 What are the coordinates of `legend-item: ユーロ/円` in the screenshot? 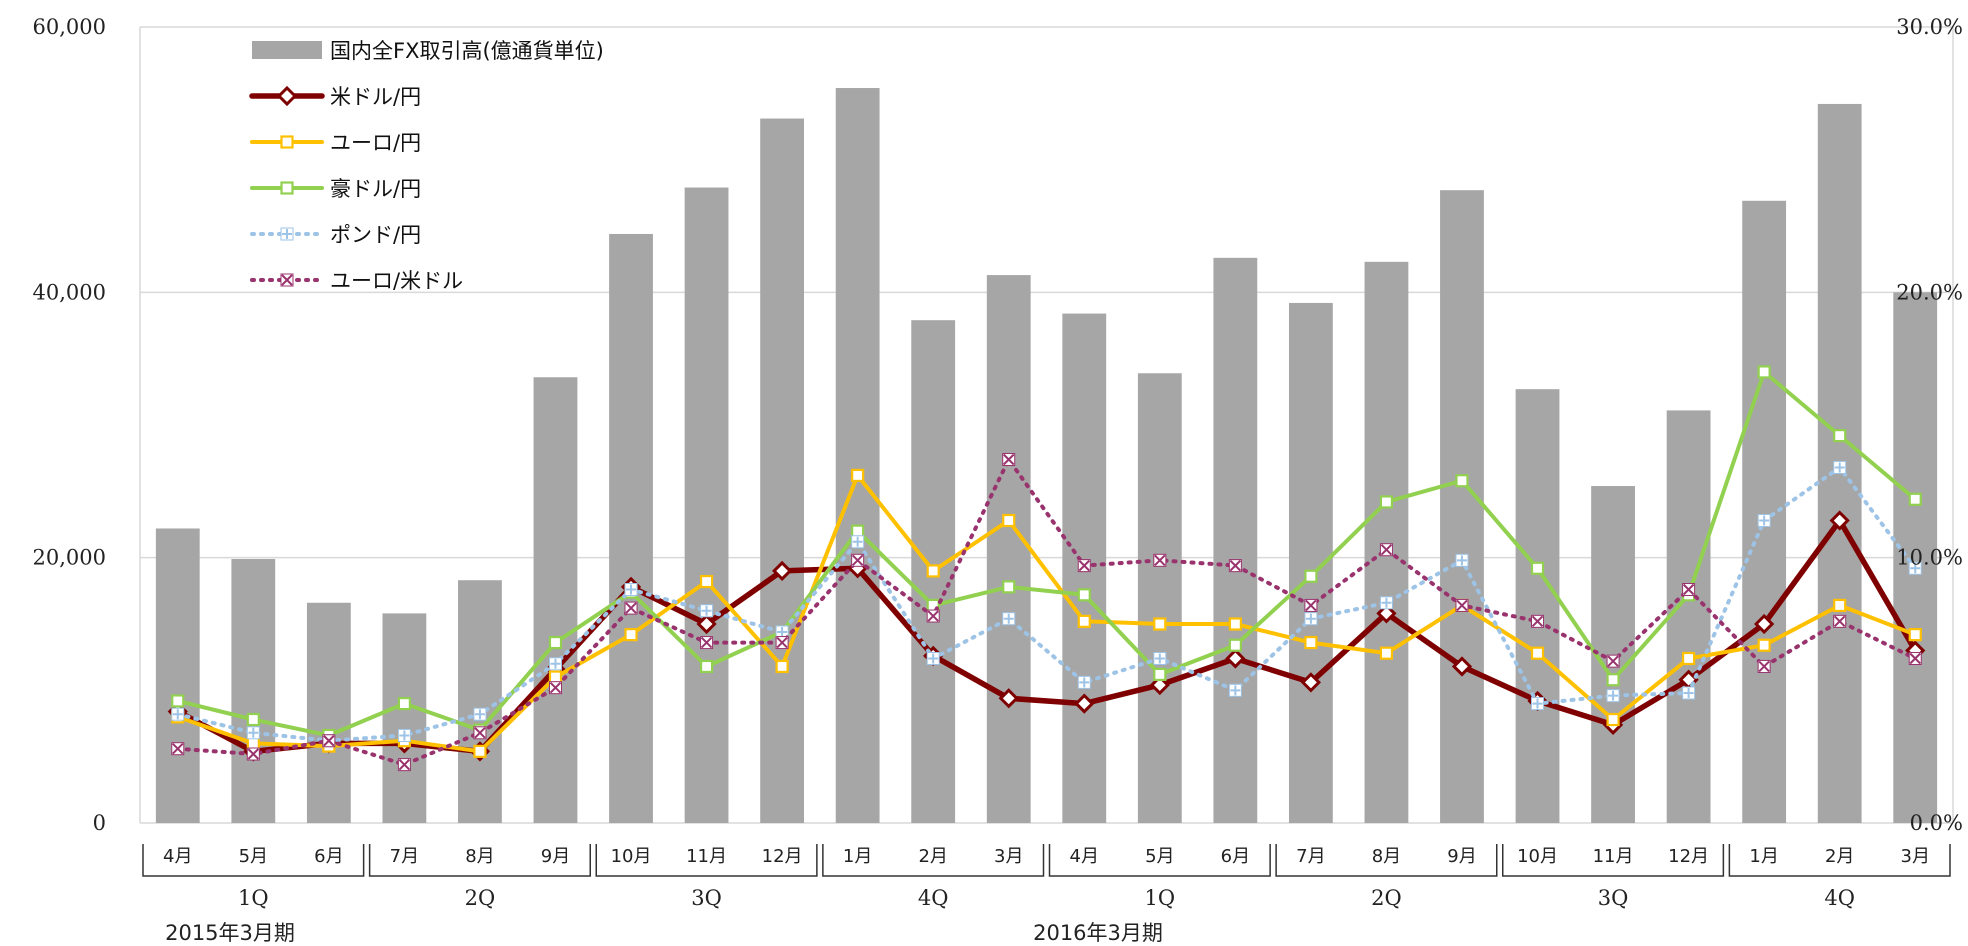 It's located at (335, 143).